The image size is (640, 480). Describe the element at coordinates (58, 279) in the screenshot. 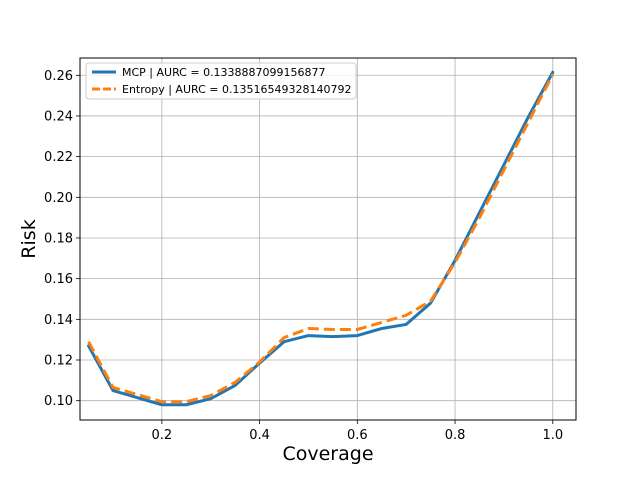

I see `y-tick-label: 0.16` at that location.